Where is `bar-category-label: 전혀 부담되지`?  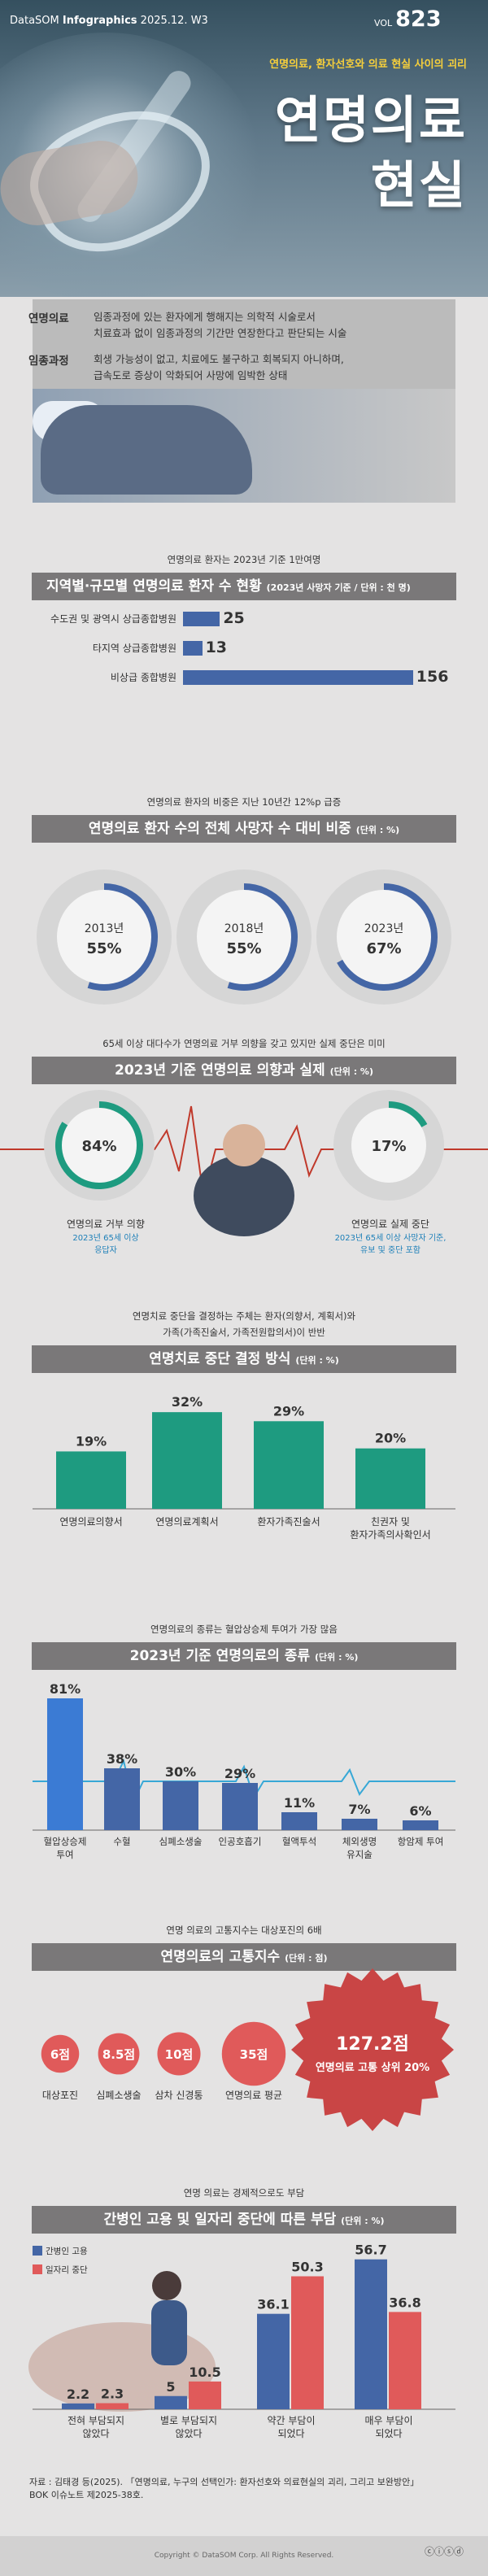 bar-category-label: 전혀 부담되지 is located at coordinates (96, 2420).